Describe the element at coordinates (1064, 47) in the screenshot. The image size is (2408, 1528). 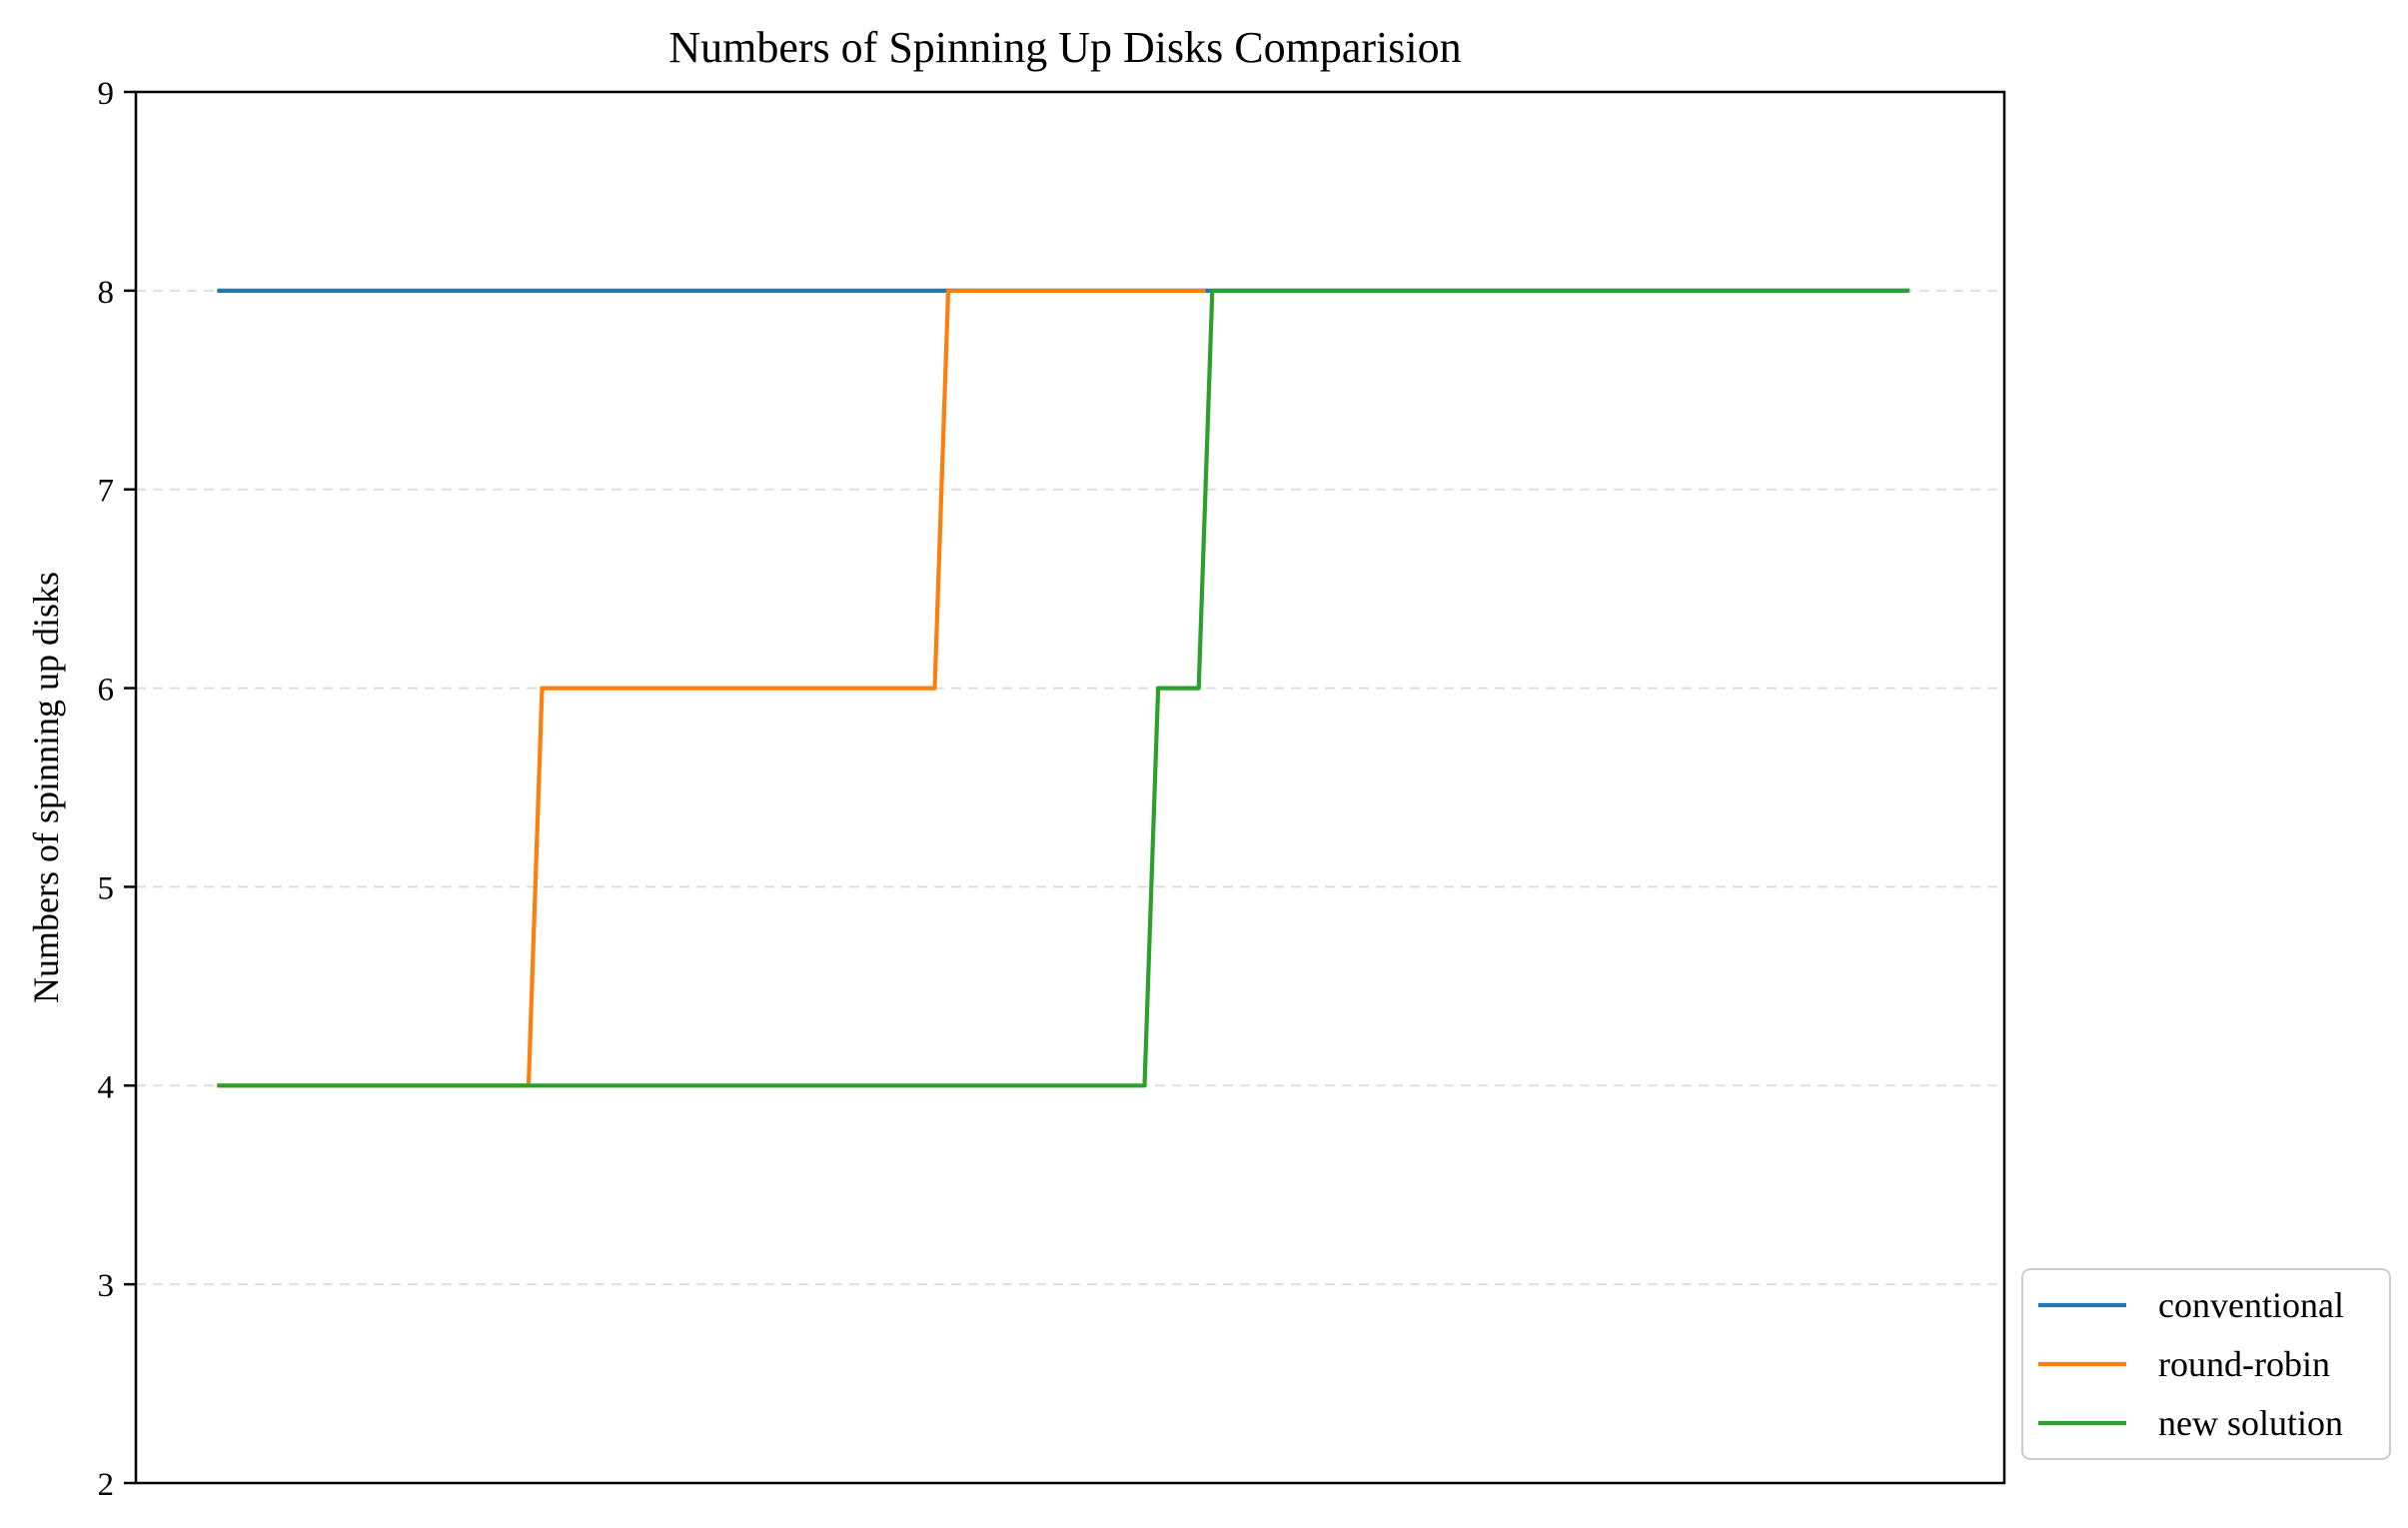
I see `chart-title: Numbers of Spinning Up Disks Comparision` at that location.